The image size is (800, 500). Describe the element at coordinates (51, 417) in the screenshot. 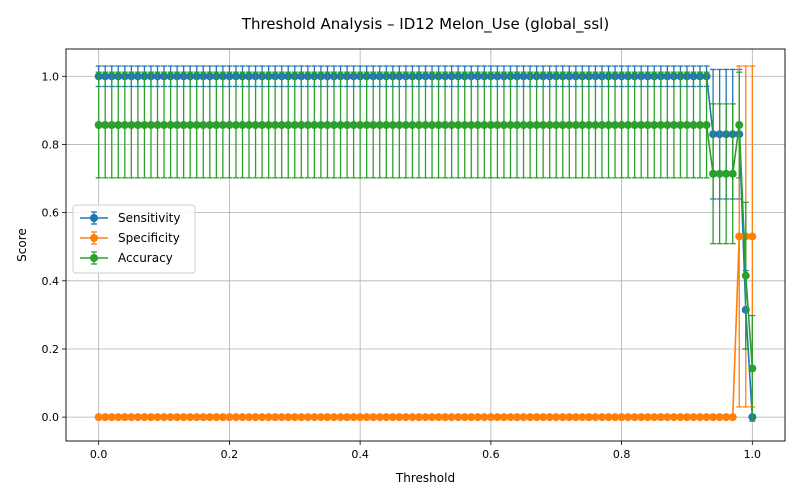

I see `y-tick-label: 0.0` at that location.